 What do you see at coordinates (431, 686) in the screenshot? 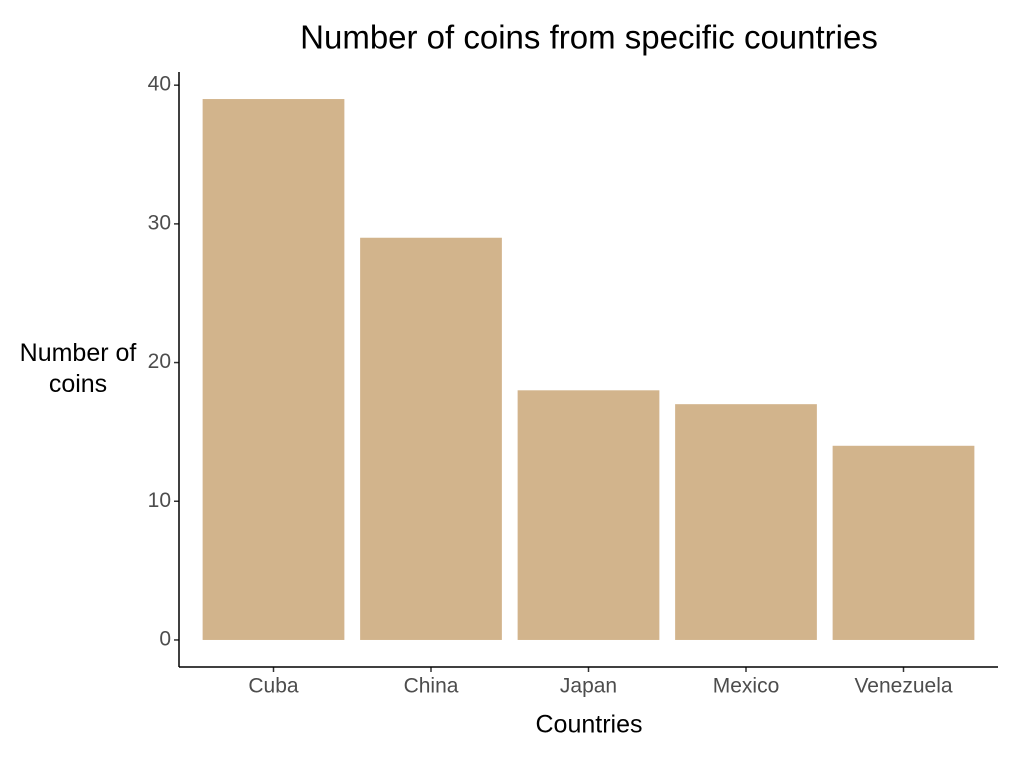
I see `x-tick-label: China` at bounding box center [431, 686].